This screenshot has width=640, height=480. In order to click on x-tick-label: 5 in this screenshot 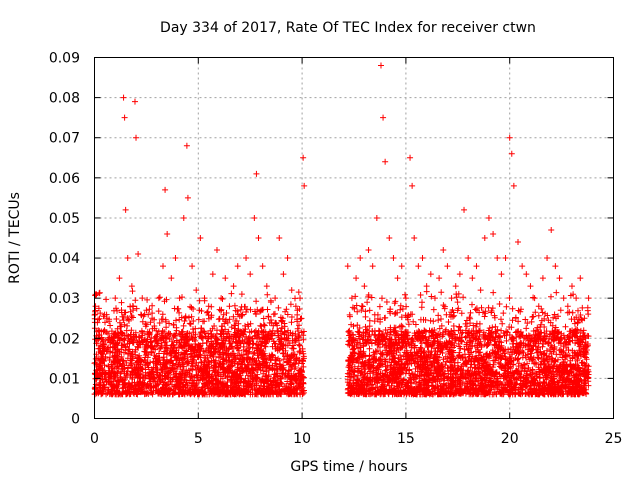, I will do `click(198, 439)`.